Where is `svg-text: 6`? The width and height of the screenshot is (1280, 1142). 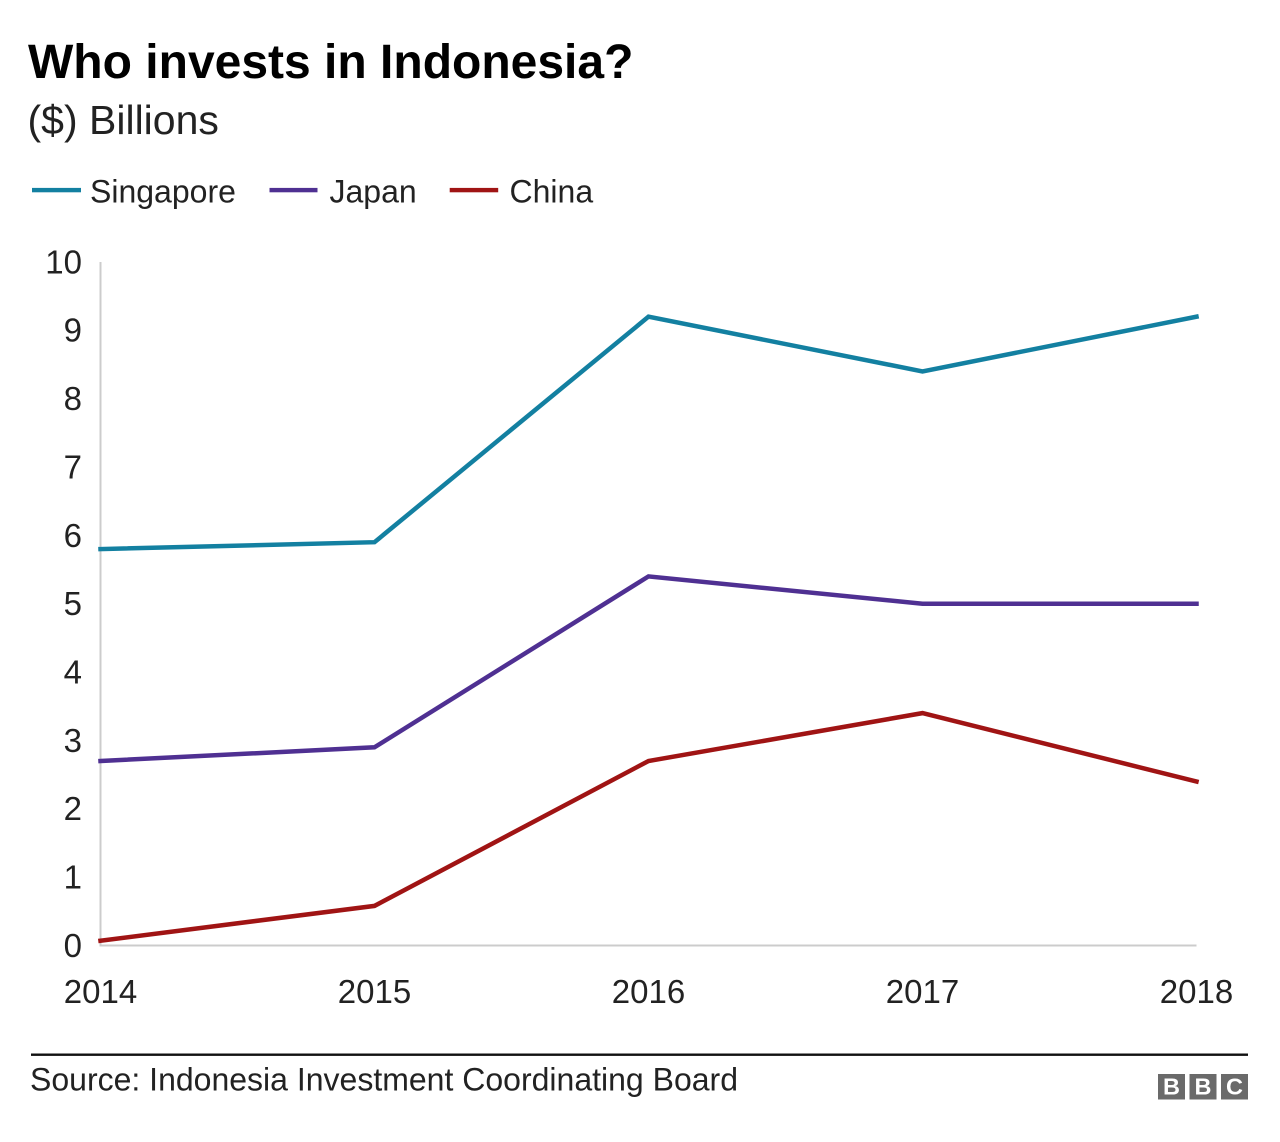
svg-text: 6 is located at coordinates (73, 535).